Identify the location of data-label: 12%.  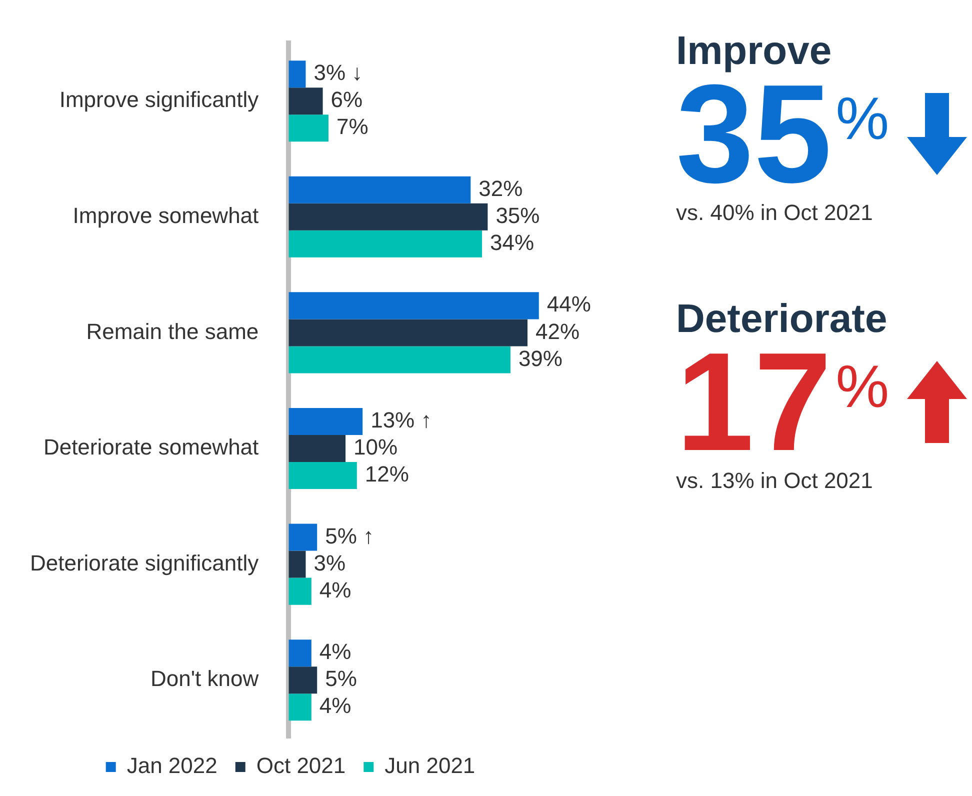
(386, 474).